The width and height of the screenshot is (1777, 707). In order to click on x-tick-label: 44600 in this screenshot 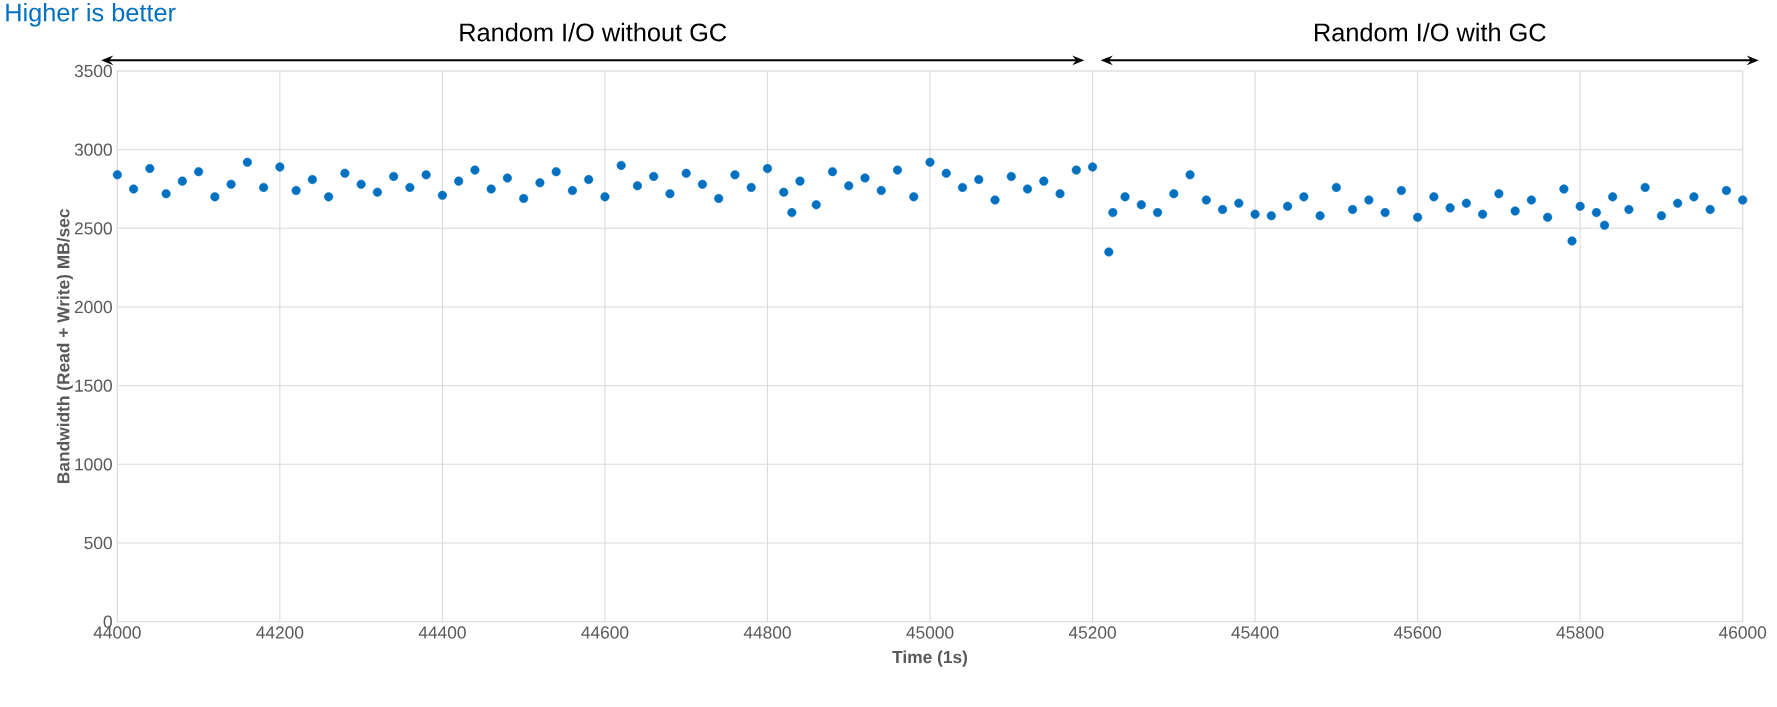, I will do `click(605, 632)`.